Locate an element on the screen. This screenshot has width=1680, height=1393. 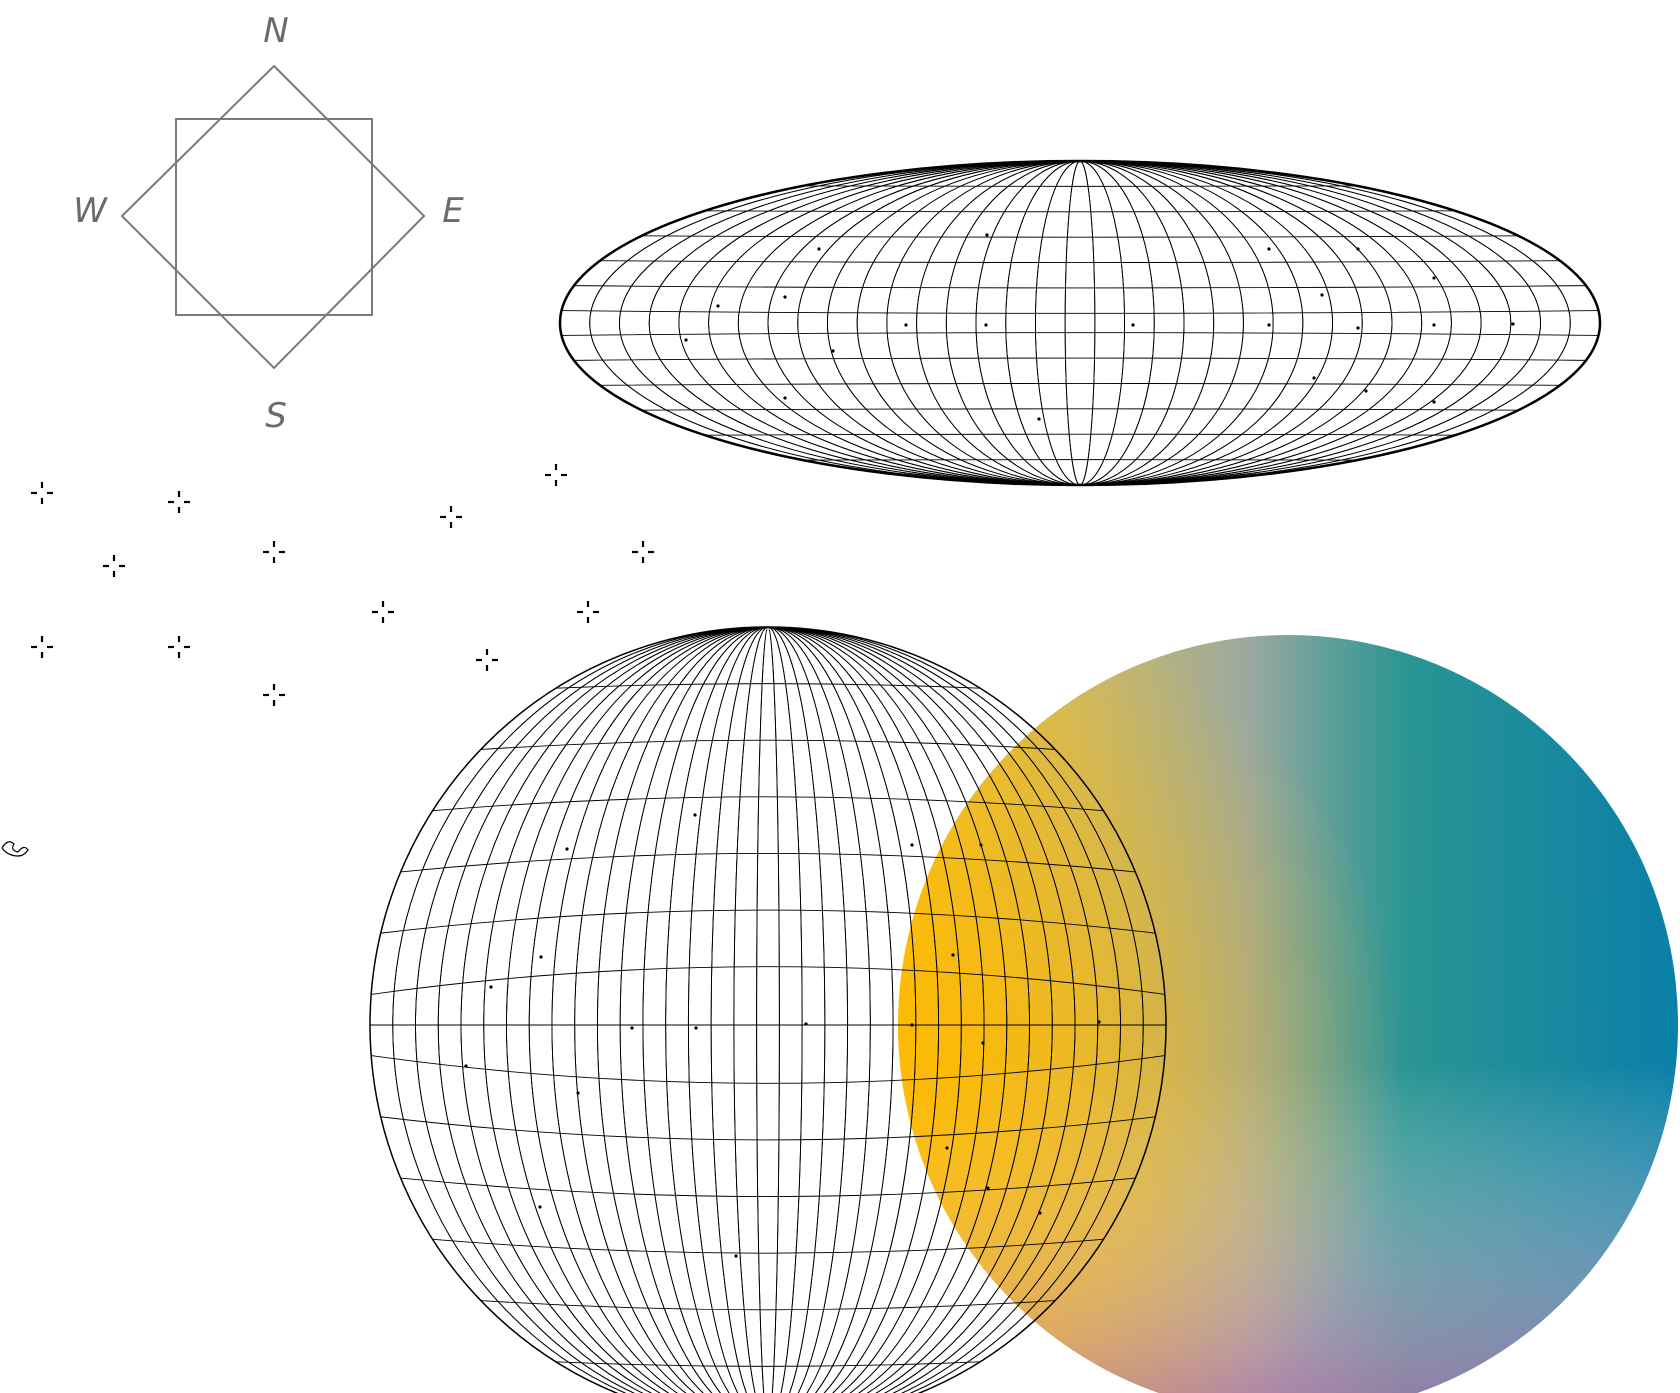
compass-diamond is located at coordinates (273, 217).